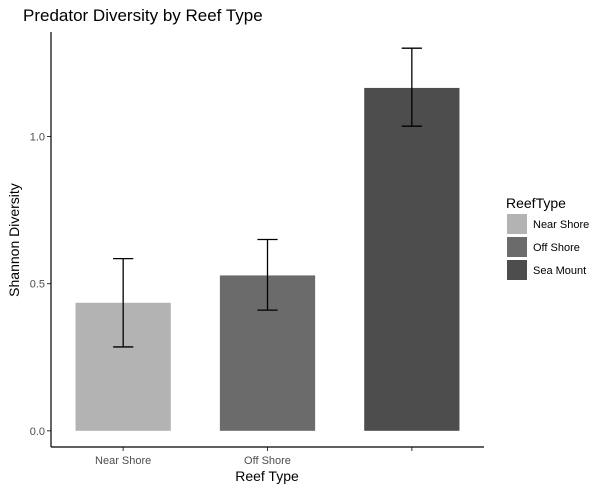 The height and width of the screenshot is (491, 607). Describe the element at coordinates (561, 225) in the screenshot. I see `legend-label-1: Near Shore` at that location.